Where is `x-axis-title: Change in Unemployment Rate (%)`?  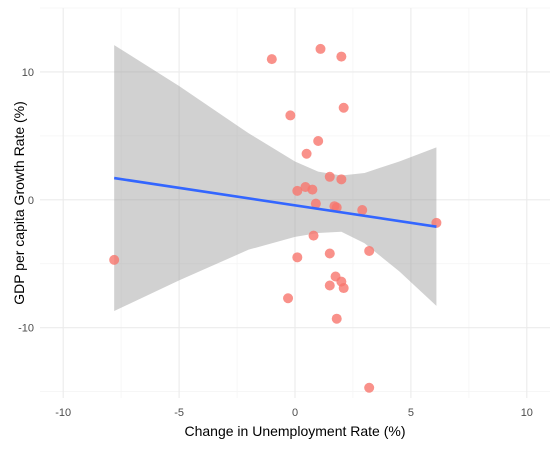 x-axis-title: Change in Unemployment Rate (%) is located at coordinates (295, 431).